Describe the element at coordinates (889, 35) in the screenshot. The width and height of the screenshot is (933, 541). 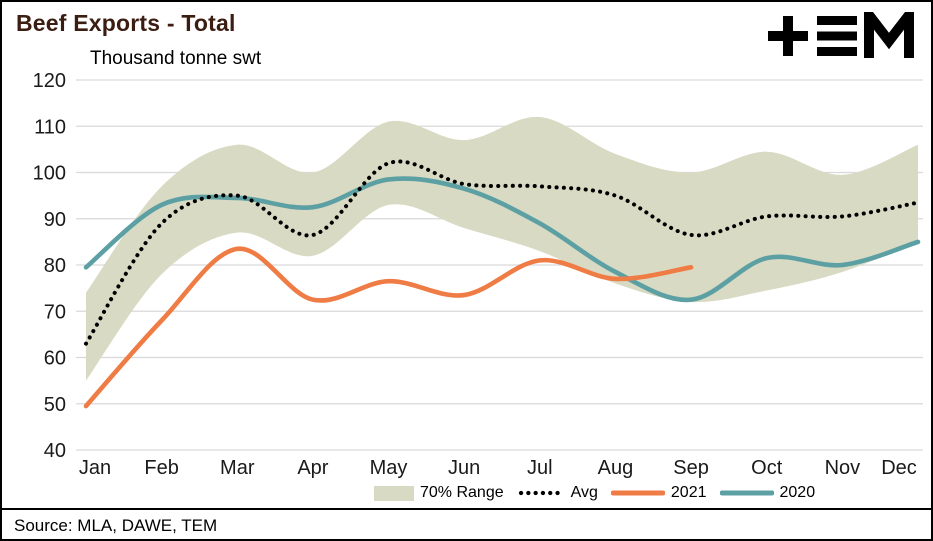
I see `tem-logo-m-icon` at that location.